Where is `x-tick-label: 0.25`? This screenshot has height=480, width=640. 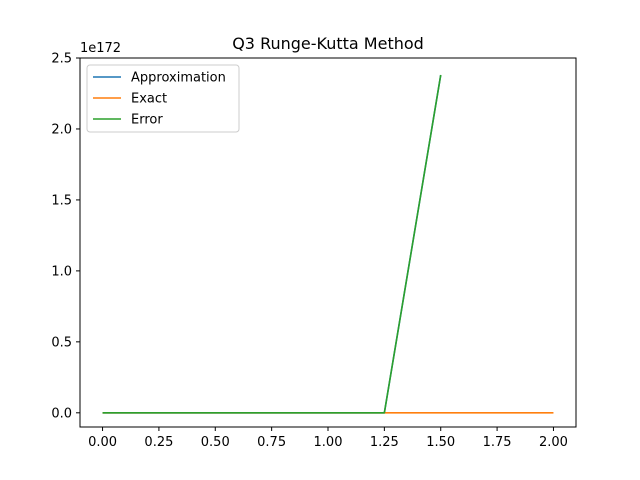 x-tick-label: 0.25 is located at coordinates (158, 442).